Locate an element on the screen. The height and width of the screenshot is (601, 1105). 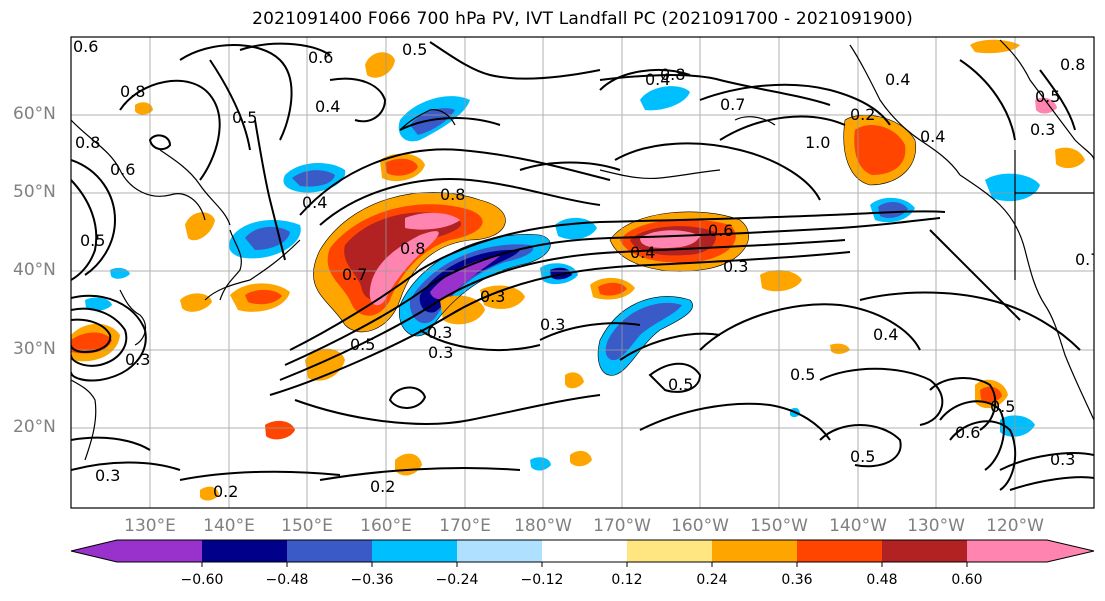
colorbar-min-extend is located at coordinates (94, 551).